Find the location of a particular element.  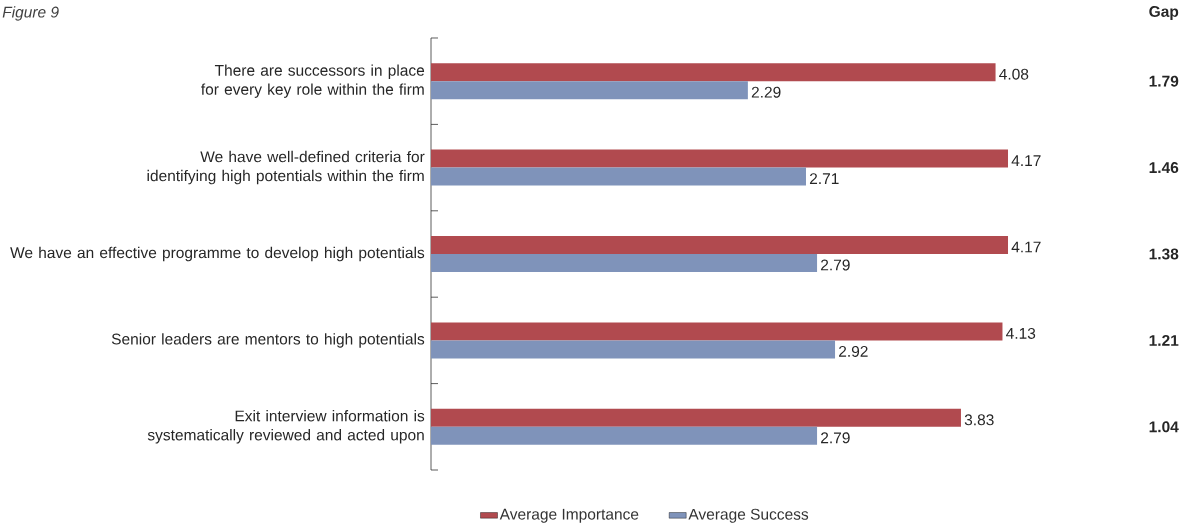

legend-label: Average Success is located at coordinates (748, 515).